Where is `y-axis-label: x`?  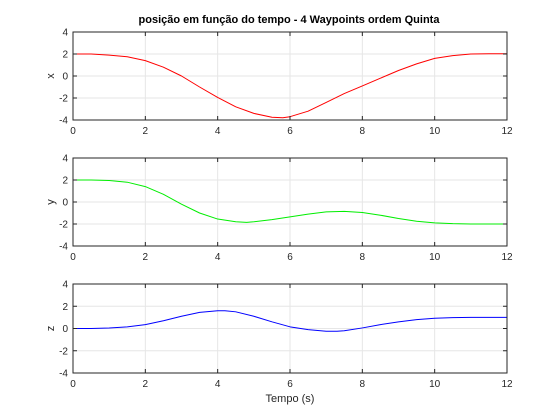
y-axis-label: x is located at coordinates (51, 76).